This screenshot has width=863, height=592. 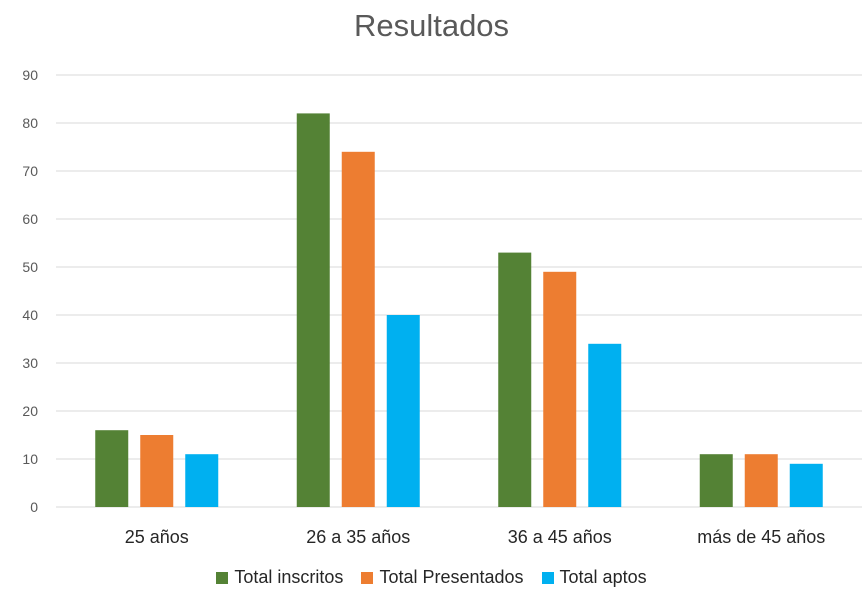 I want to click on x-tick-label: 25 años, so click(x=157, y=537).